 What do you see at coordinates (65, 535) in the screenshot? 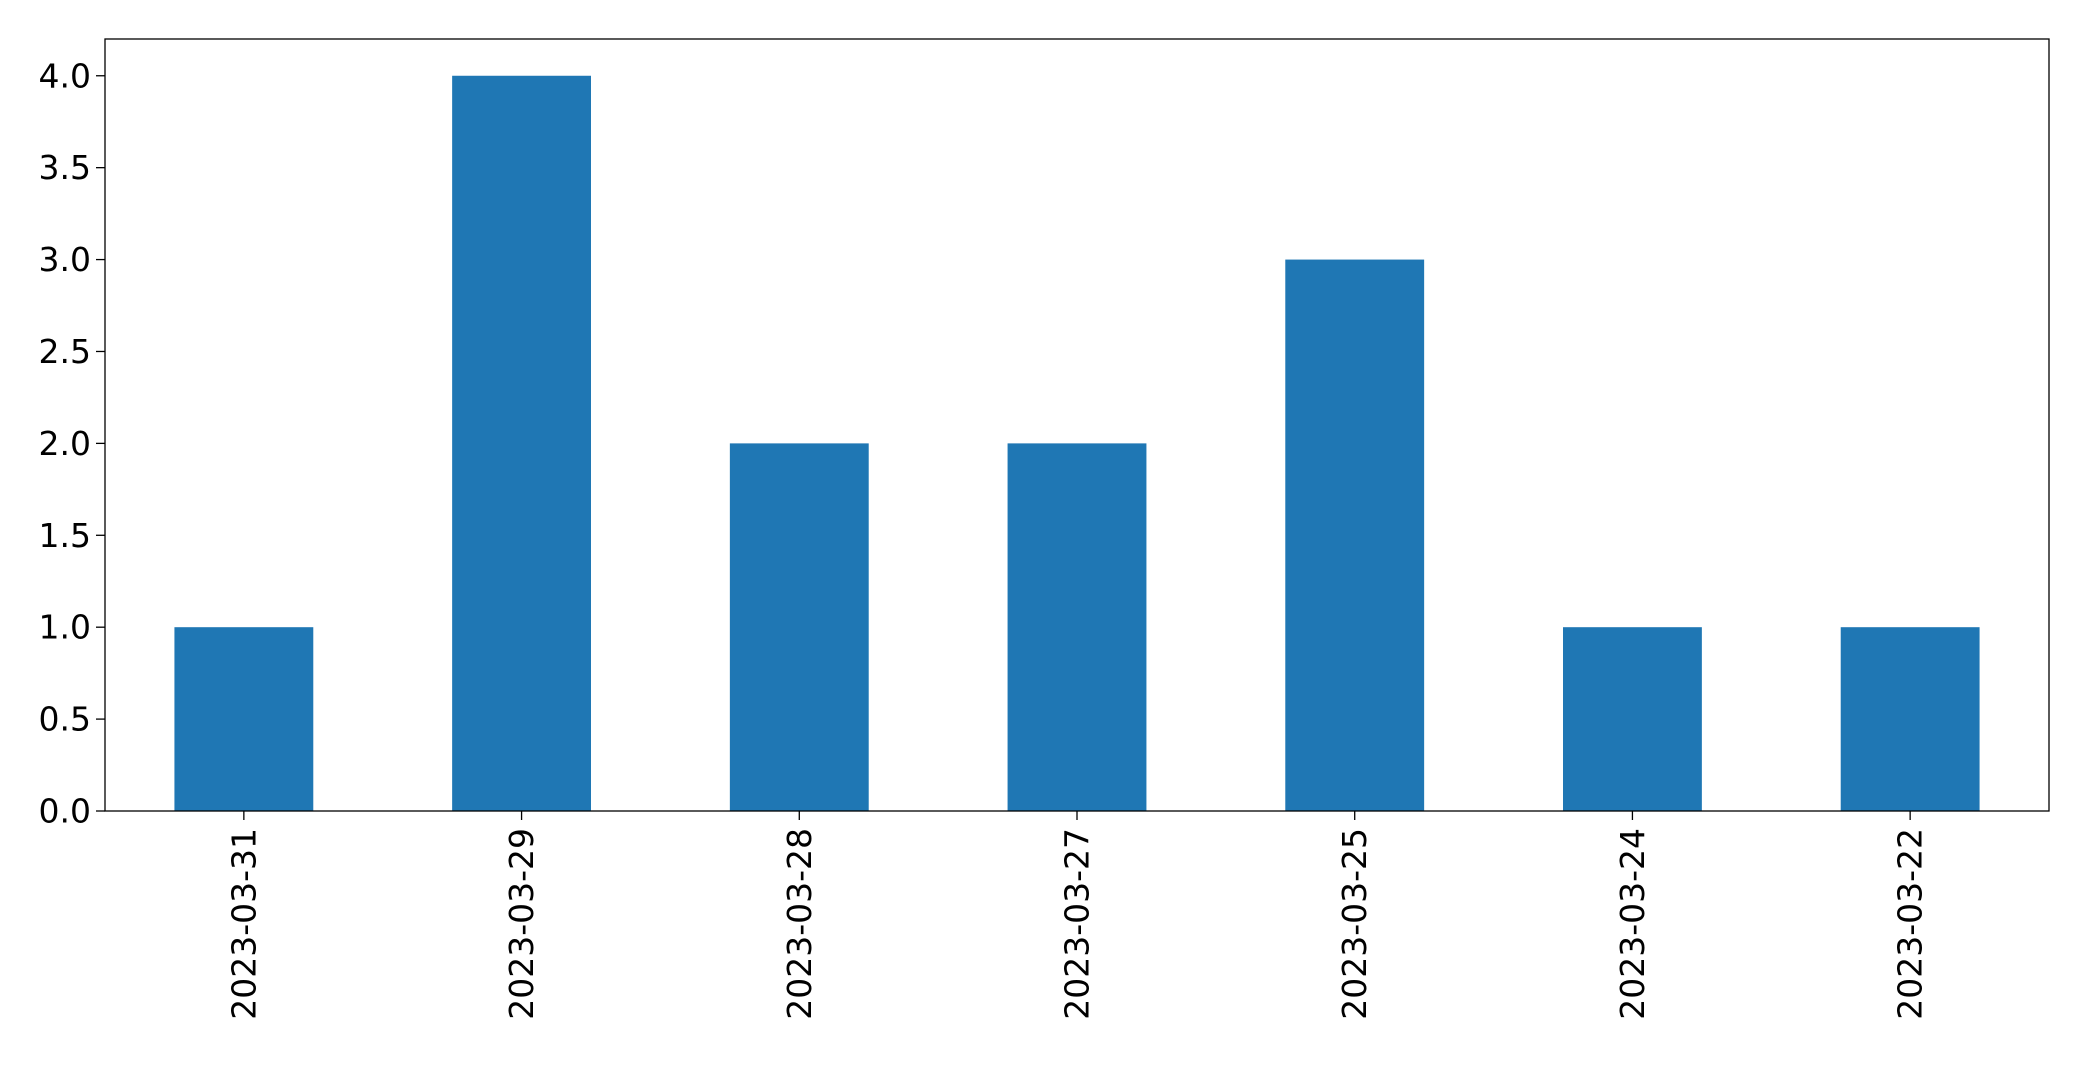
I see `y-tick-label: 1.5` at bounding box center [65, 535].